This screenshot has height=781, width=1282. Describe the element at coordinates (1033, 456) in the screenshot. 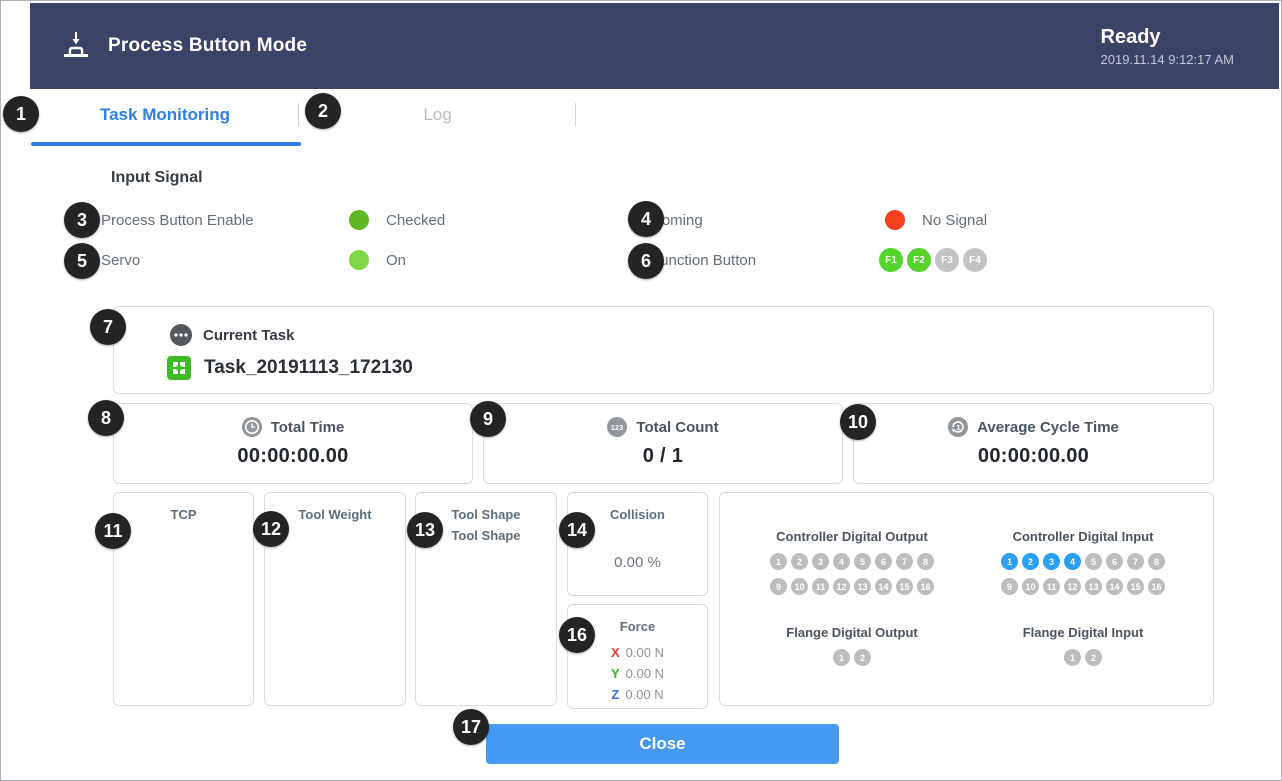

I see `average-cycle-time-value: 00:00:00.00` at that location.